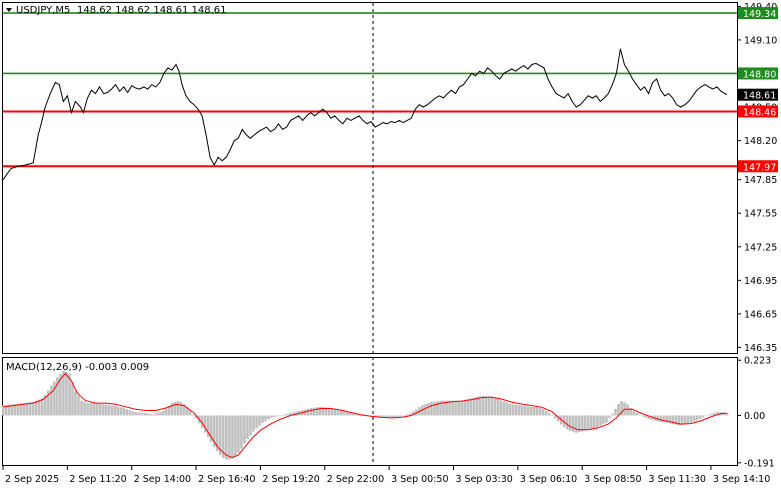 The height and width of the screenshot is (493, 781). I want to click on time-tick-label: 3 Sep 11:30, so click(677, 479).